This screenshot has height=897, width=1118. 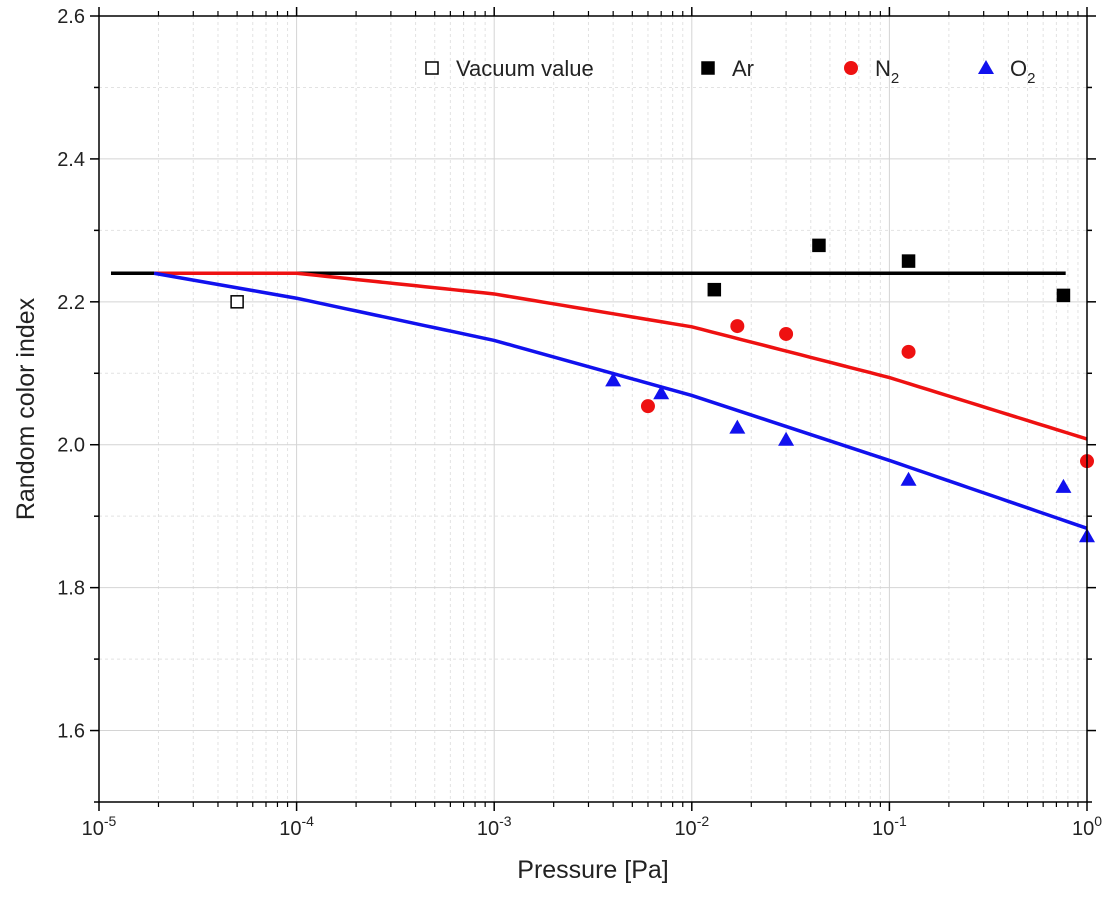 What do you see at coordinates (889, 826) in the screenshot?
I see `x-tick-label: 10⁻¹` at bounding box center [889, 826].